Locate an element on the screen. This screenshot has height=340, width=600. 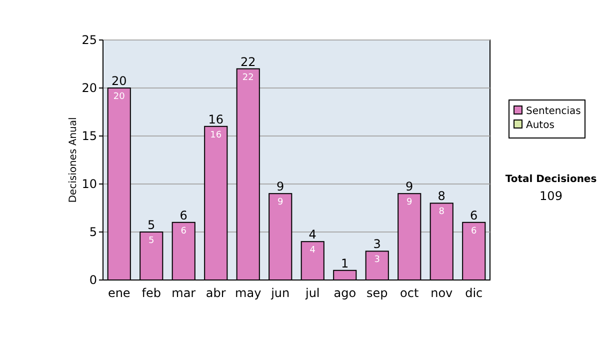
data-label: 16 is located at coordinates (216, 135).